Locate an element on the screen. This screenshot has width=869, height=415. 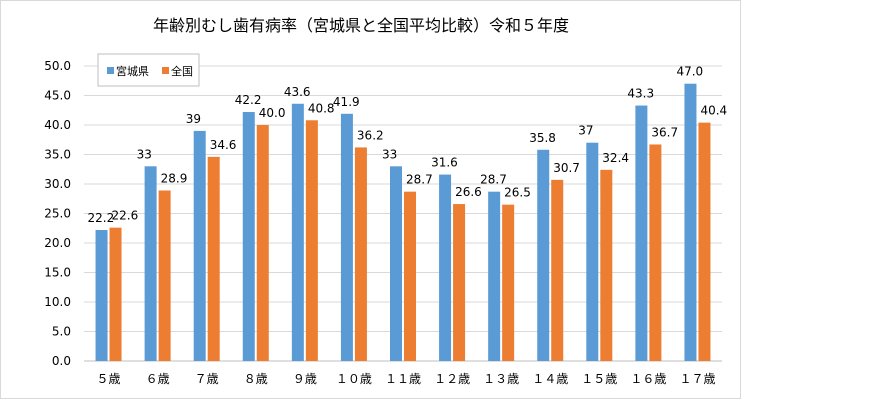
x-tick-label: ７歳 is located at coordinates (207, 379).